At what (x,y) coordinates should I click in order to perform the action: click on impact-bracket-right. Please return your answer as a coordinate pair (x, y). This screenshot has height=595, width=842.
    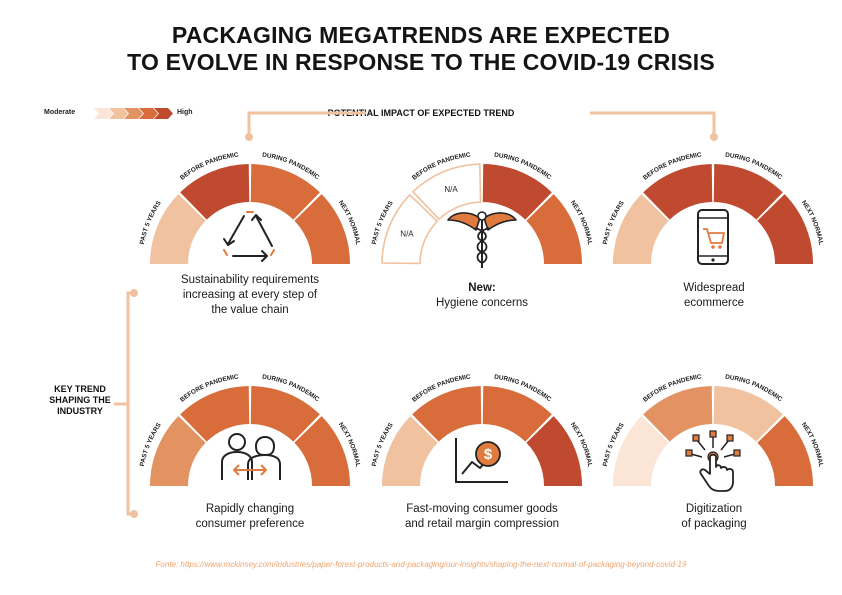
    Looking at the image, I should click on (653, 124).